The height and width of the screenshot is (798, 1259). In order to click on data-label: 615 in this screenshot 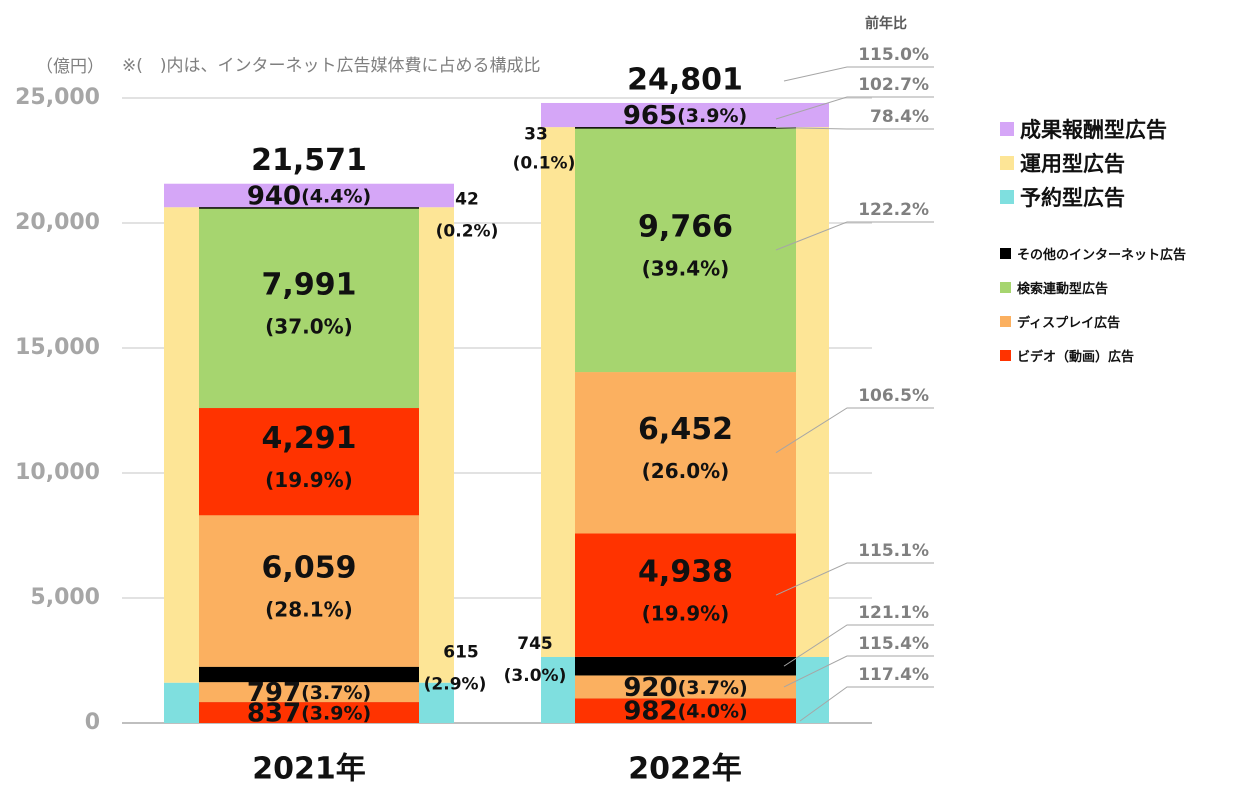, I will do `click(461, 652)`.